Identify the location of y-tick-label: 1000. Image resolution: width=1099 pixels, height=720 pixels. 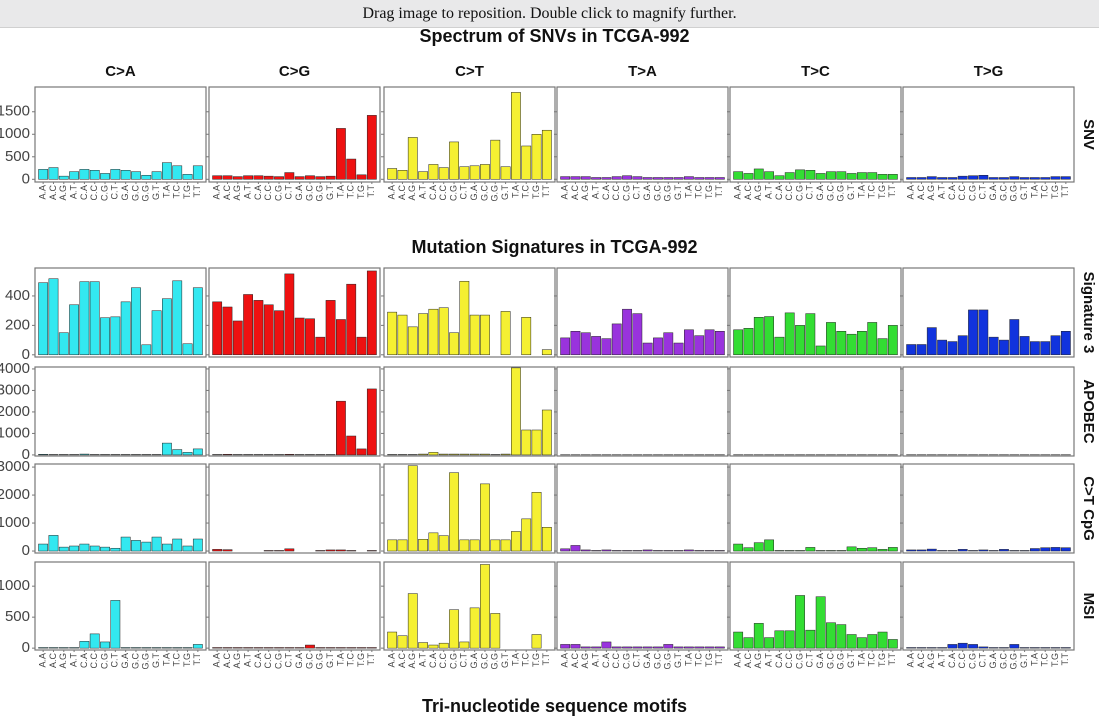
(15, 432).